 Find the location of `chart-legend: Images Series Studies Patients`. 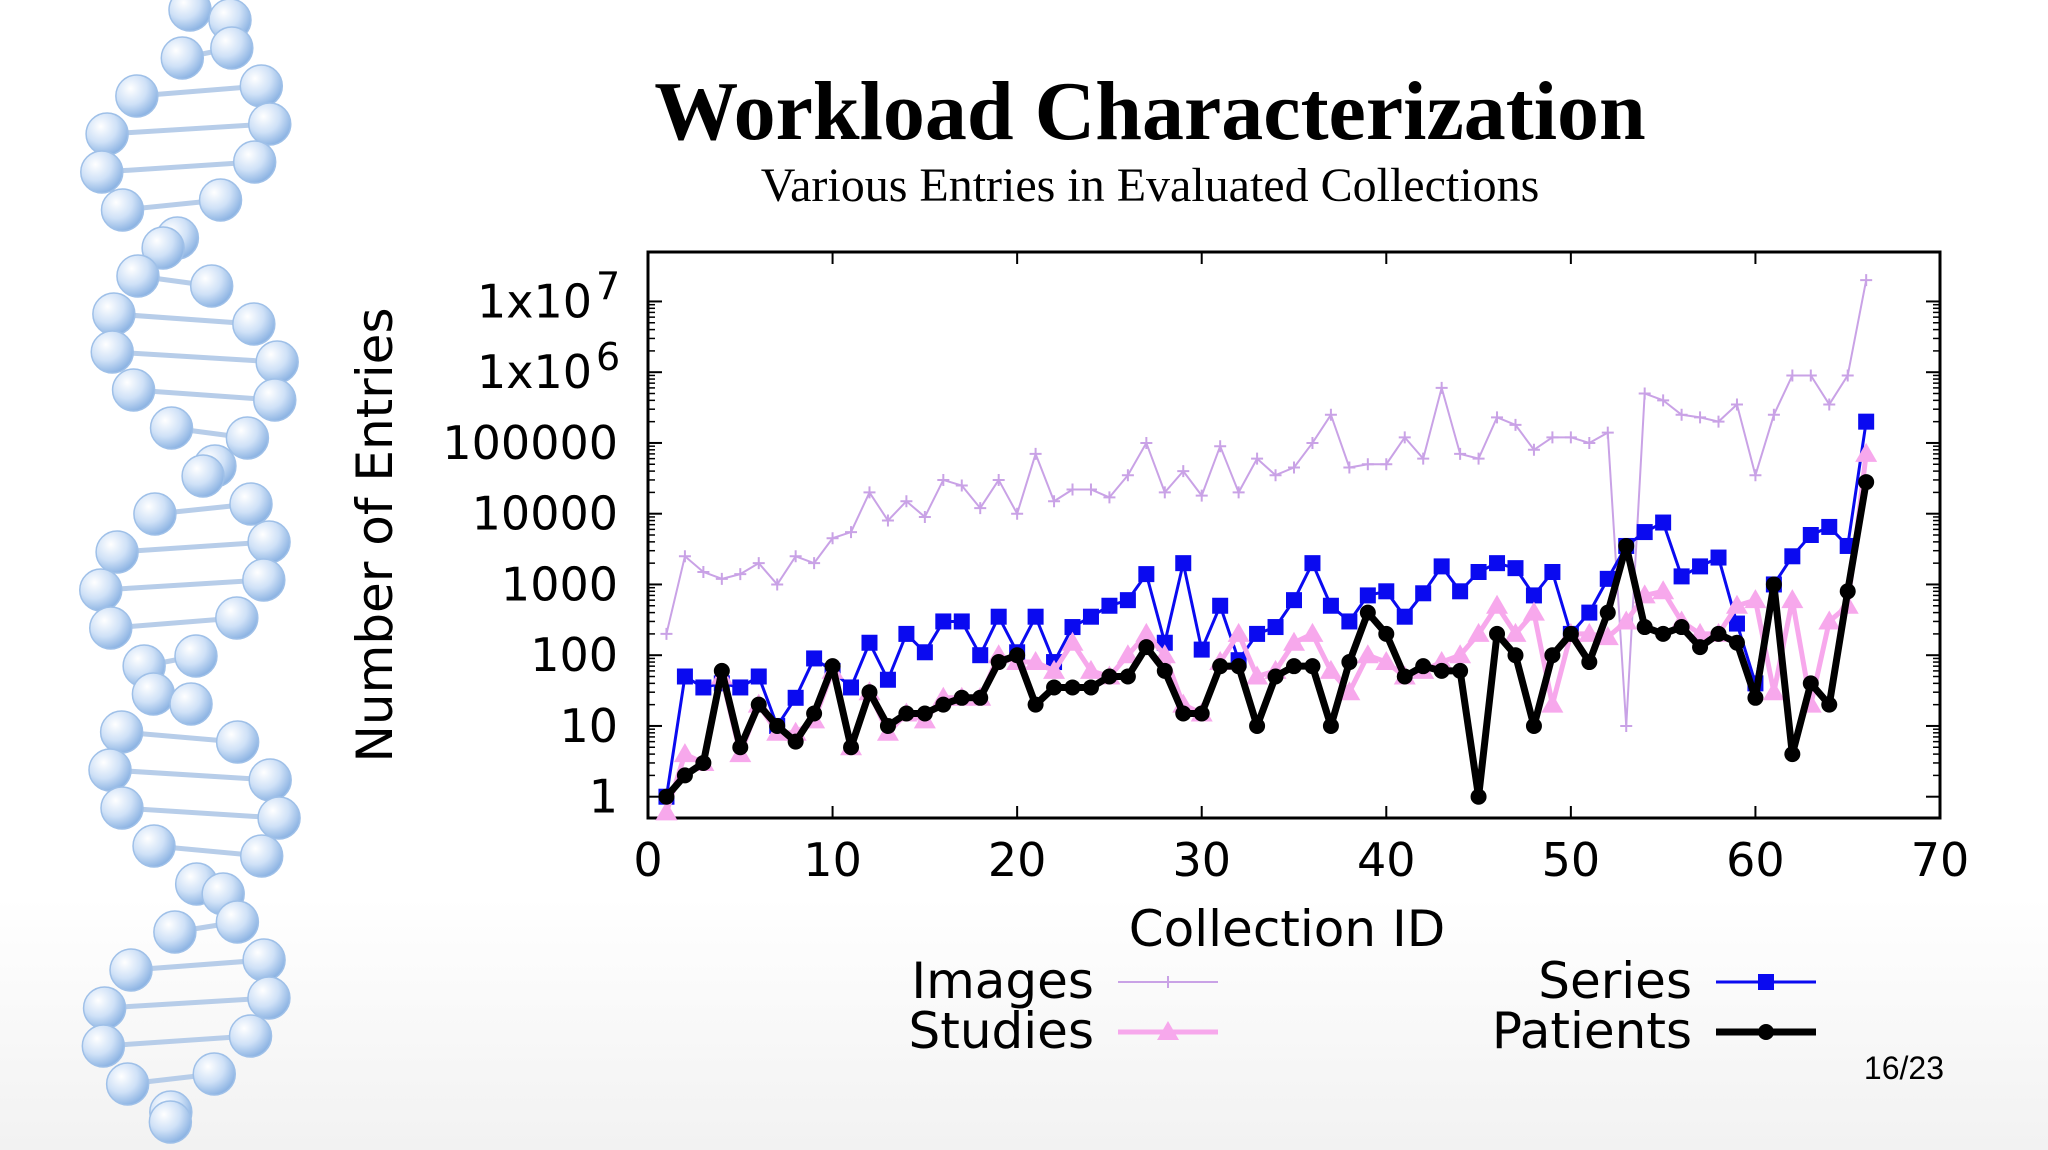

chart-legend: Images Series Studies Patients is located at coordinates (1362, 1002).